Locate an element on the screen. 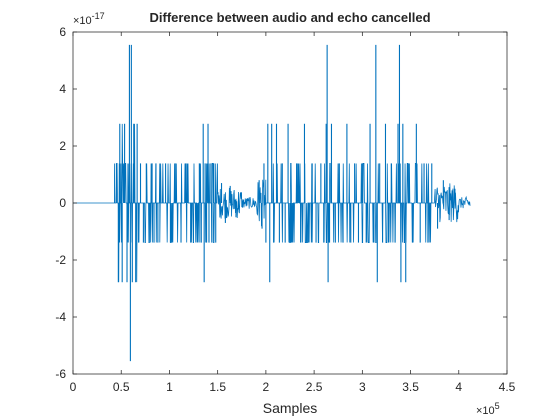 This screenshot has height=420, width=560. y-tick-label: 6 is located at coordinates (62, 32).